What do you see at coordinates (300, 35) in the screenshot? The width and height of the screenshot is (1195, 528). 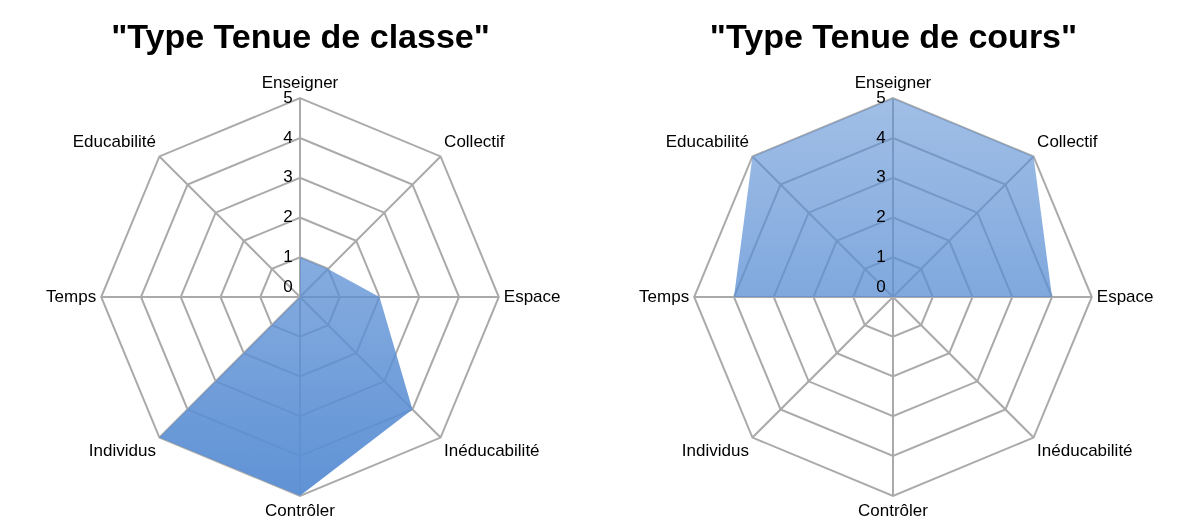 I see `chart-title: "Type Tenue de classe"` at bounding box center [300, 35].